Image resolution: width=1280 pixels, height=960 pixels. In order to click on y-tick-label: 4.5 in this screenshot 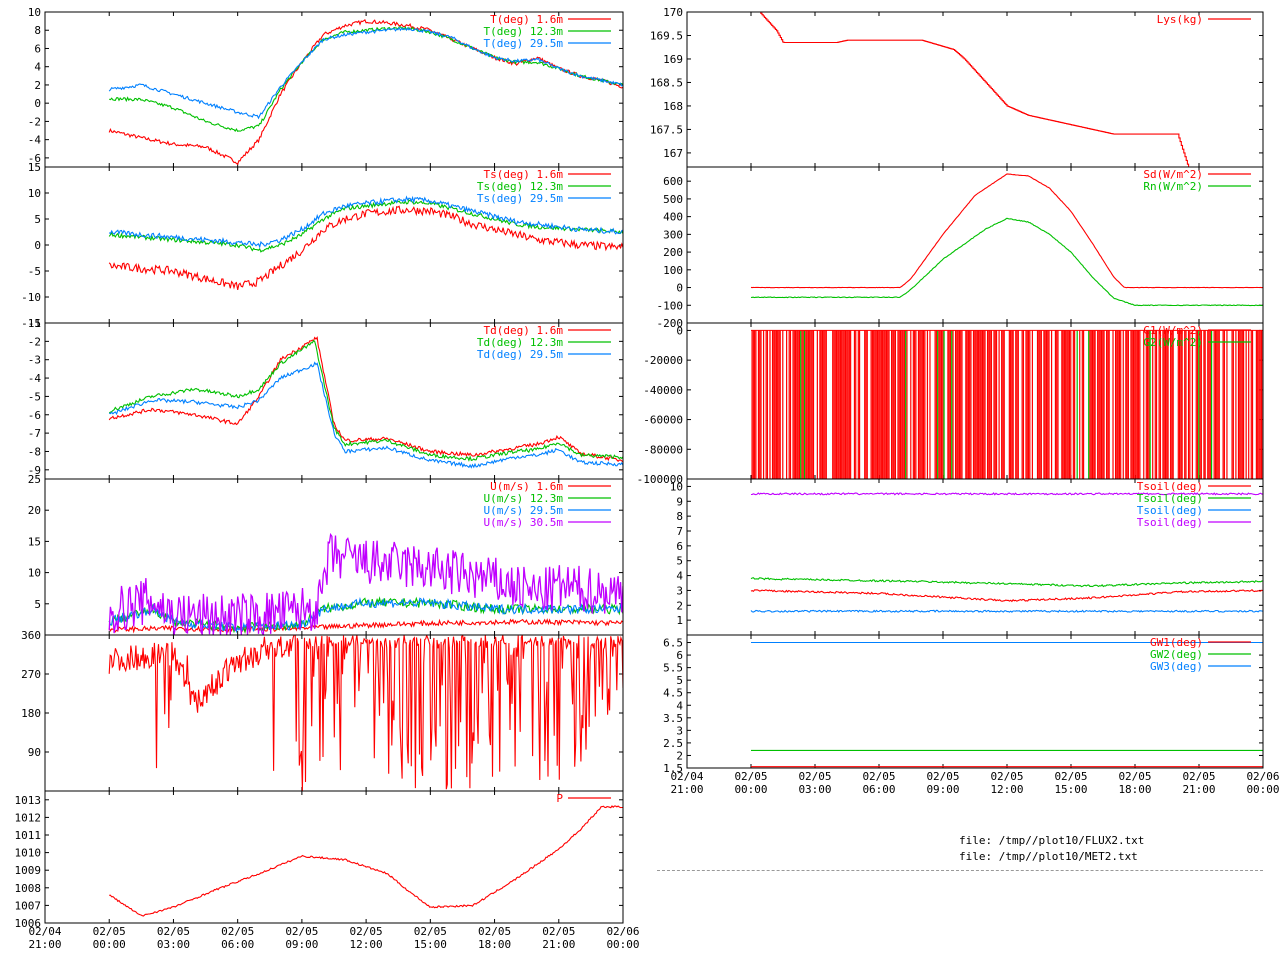, I will do `click(673, 693)`.